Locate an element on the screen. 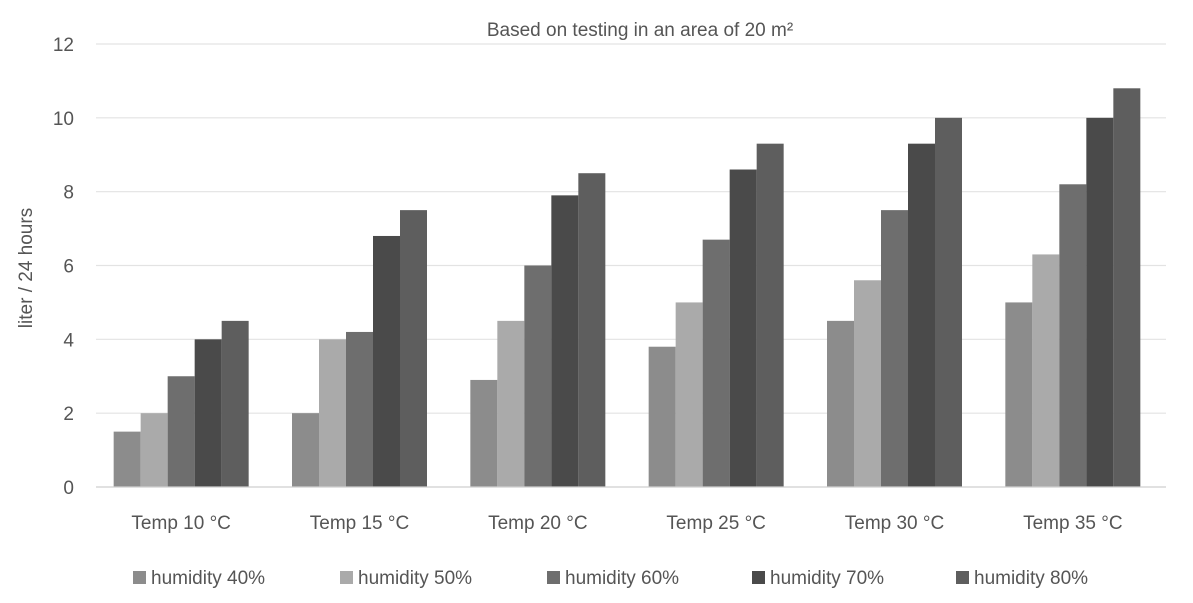 The height and width of the screenshot is (603, 1193). legend-item: humidity 70% is located at coordinates (818, 578).